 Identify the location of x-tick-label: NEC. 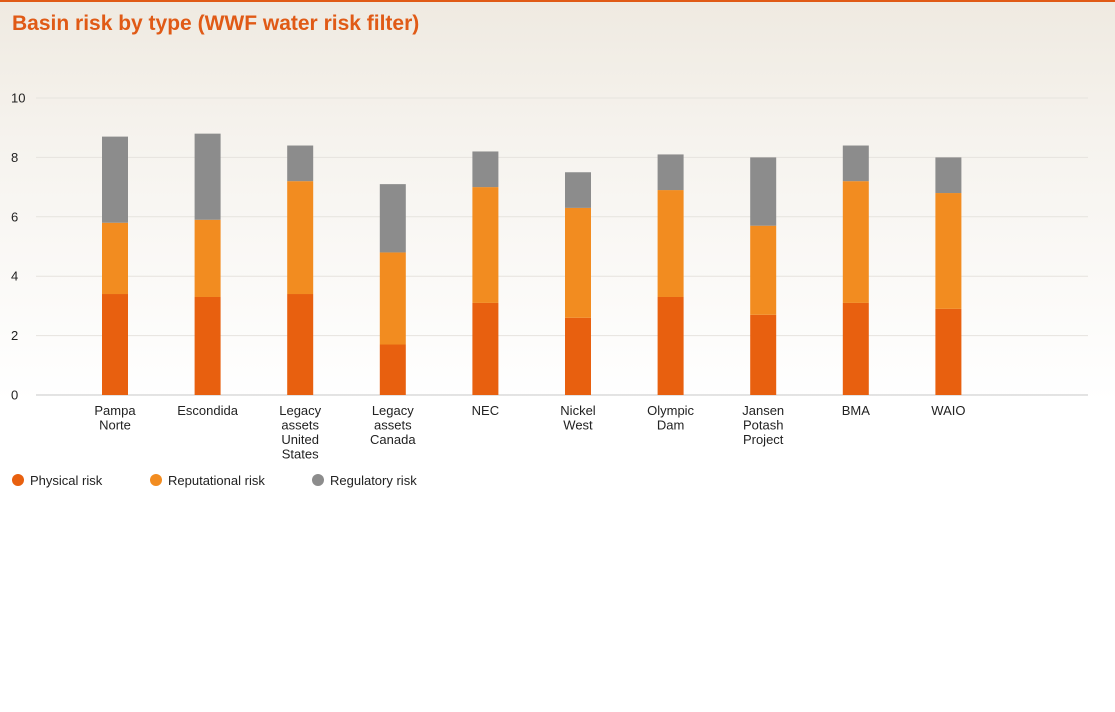
(485, 410).